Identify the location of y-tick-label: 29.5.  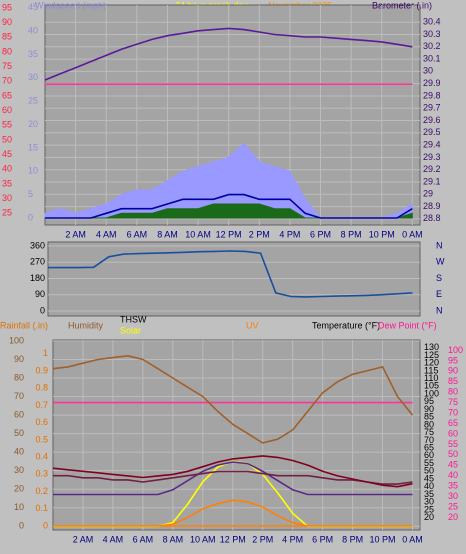
(432, 132).